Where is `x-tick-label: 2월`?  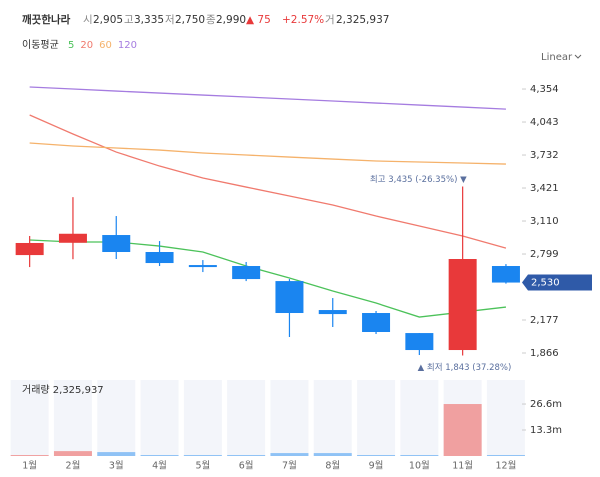 x-tick-label: 2월 is located at coordinates (73, 466).